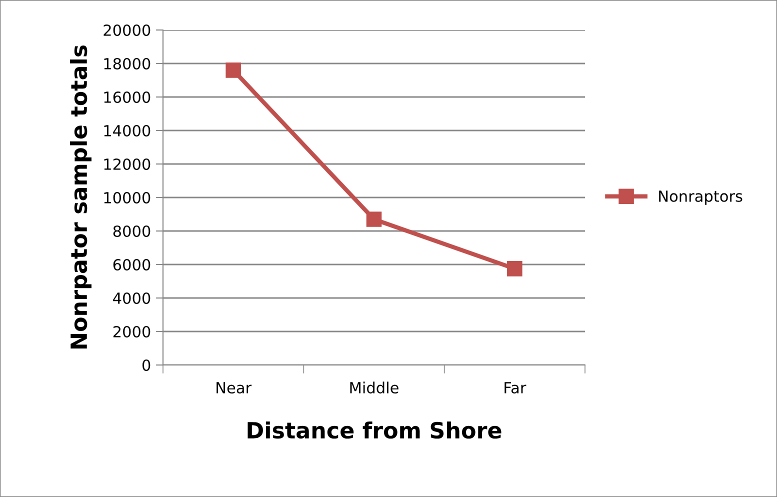 The height and width of the screenshot is (497, 777). I want to click on legend-label: Nonraptors, so click(700, 197).